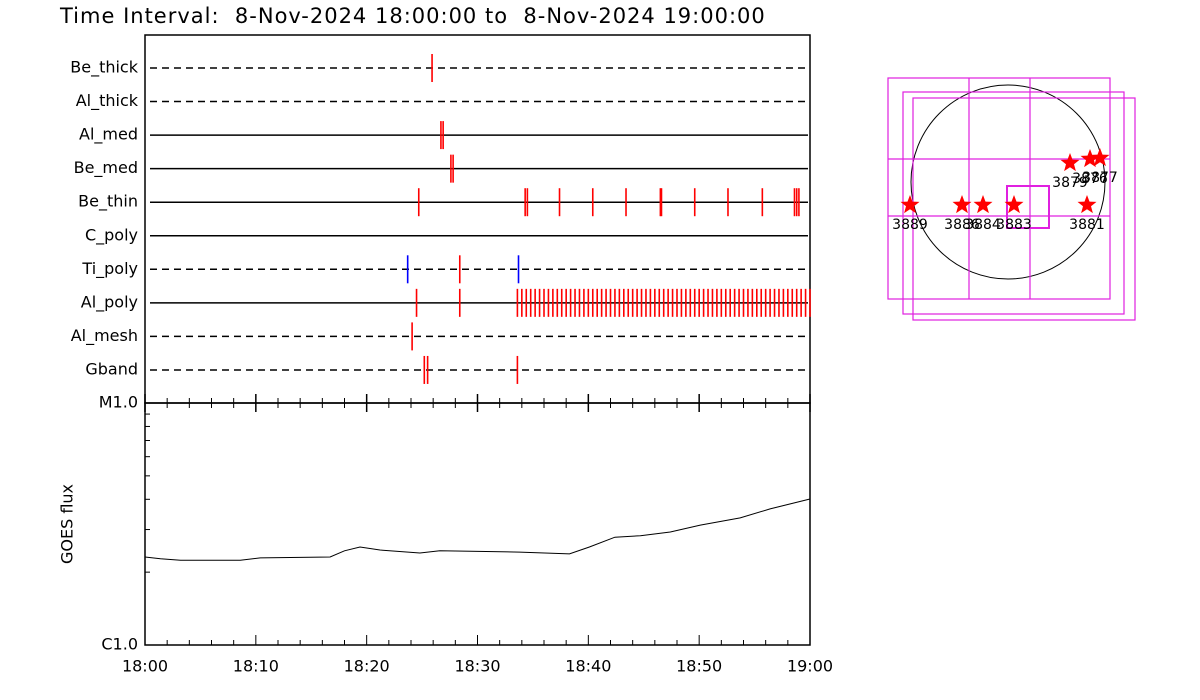 This screenshot has width=1200, height=700. I want to click on x-tick-label: 18:50, so click(699, 666).